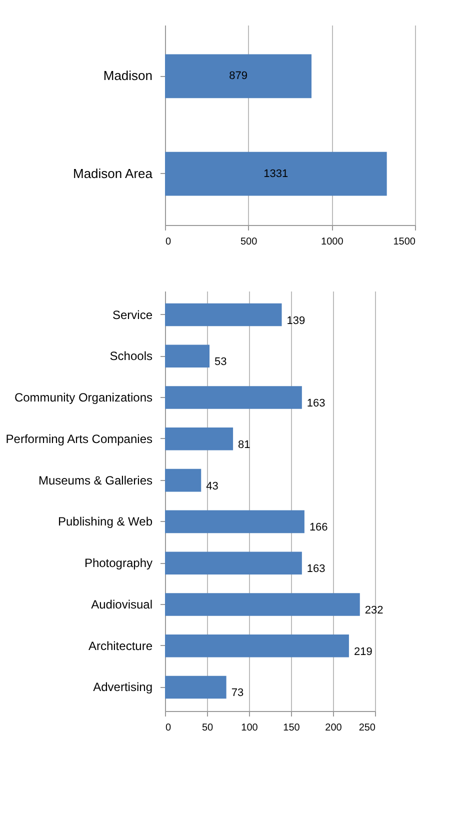 The image size is (453, 825). I want to click on data-label: 166, so click(318, 528).